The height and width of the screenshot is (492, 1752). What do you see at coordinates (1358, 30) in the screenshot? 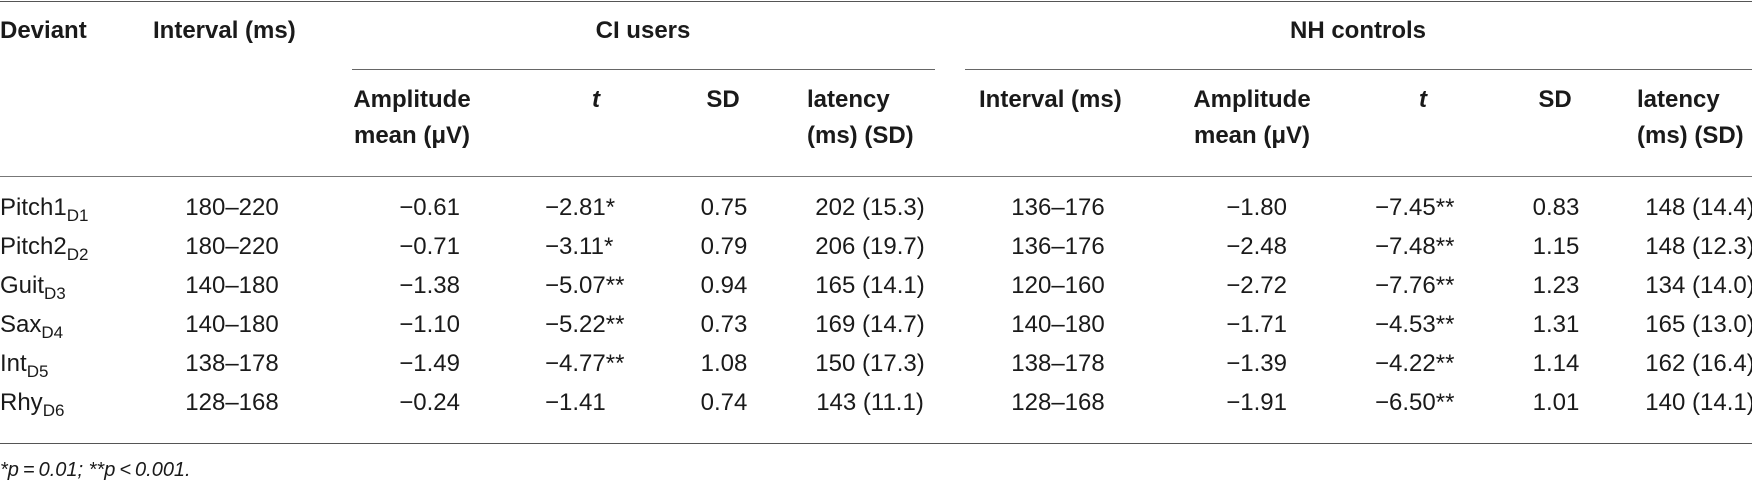
I see `header-nh-controls: NH controls` at bounding box center [1358, 30].